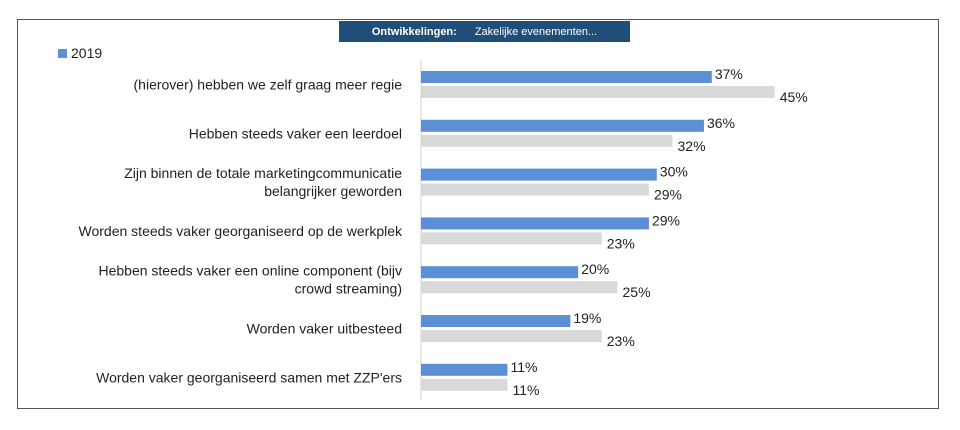 Image resolution: width=960 pixels, height=430 pixels. Describe the element at coordinates (674, 172) in the screenshot. I see `data-label: 30%` at that location.